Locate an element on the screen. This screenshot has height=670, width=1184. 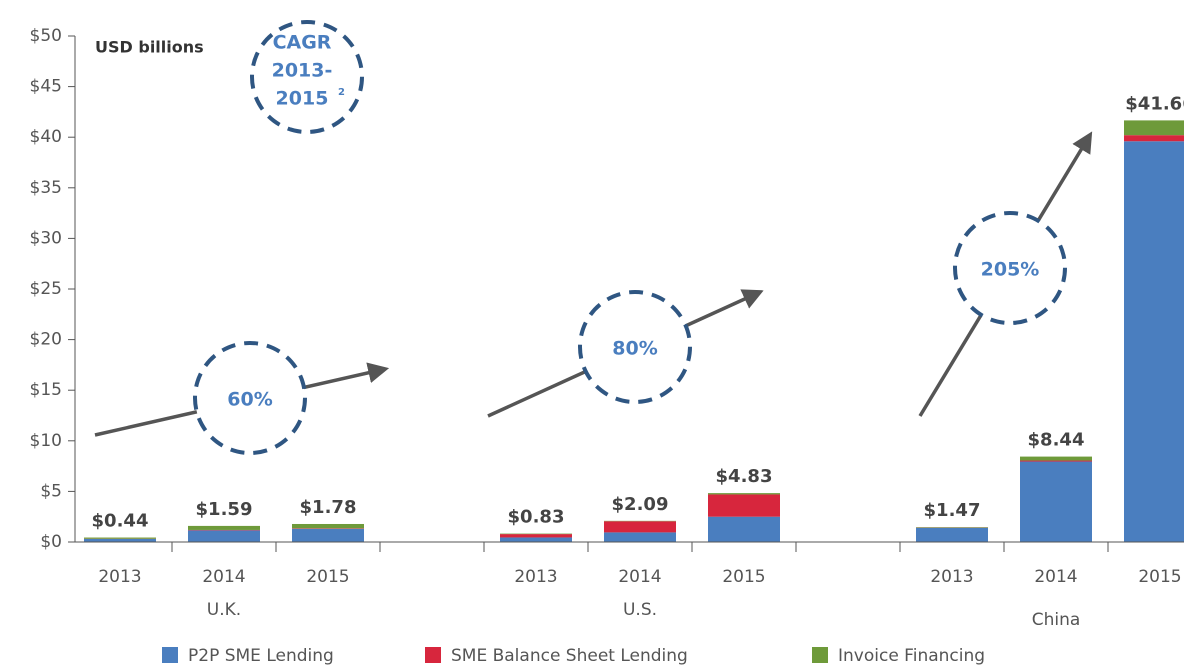
total-label: $2.09 is located at coordinates (640, 504).